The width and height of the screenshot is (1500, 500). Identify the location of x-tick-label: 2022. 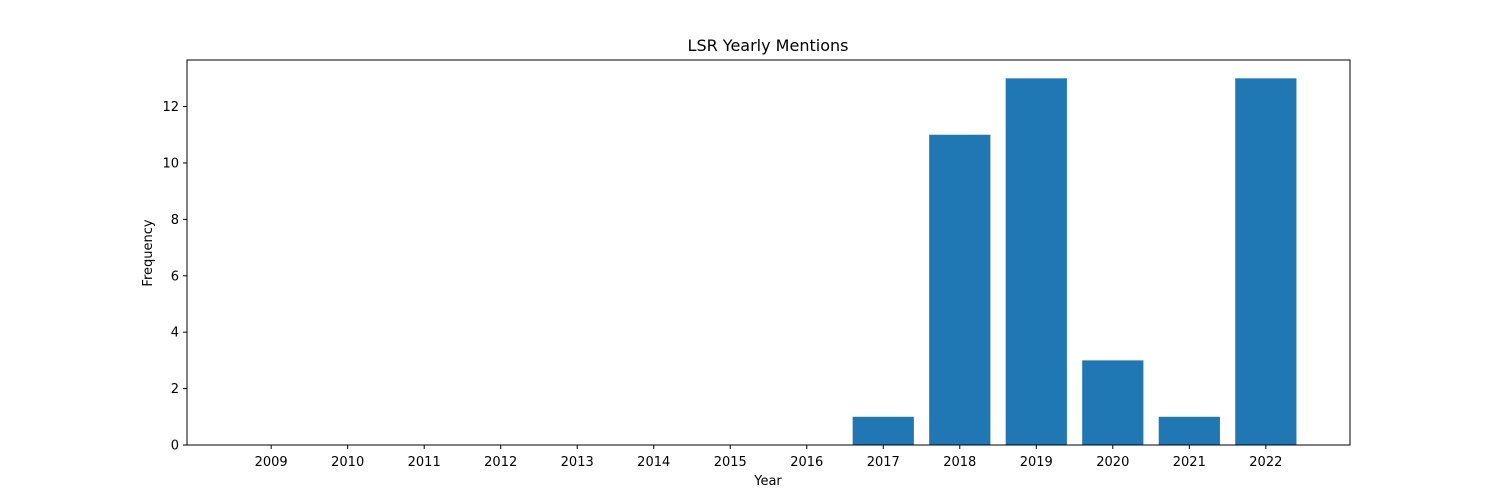
(1265, 462).